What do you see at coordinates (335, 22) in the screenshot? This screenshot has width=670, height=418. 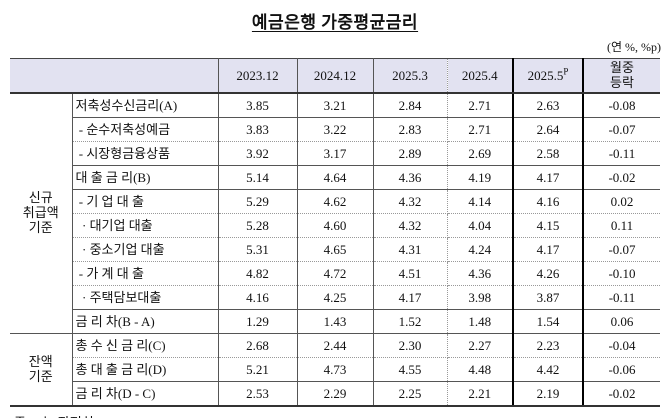 I see `page-title-text: 예금은행 가중평균금리` at bounding box center [335, 22].